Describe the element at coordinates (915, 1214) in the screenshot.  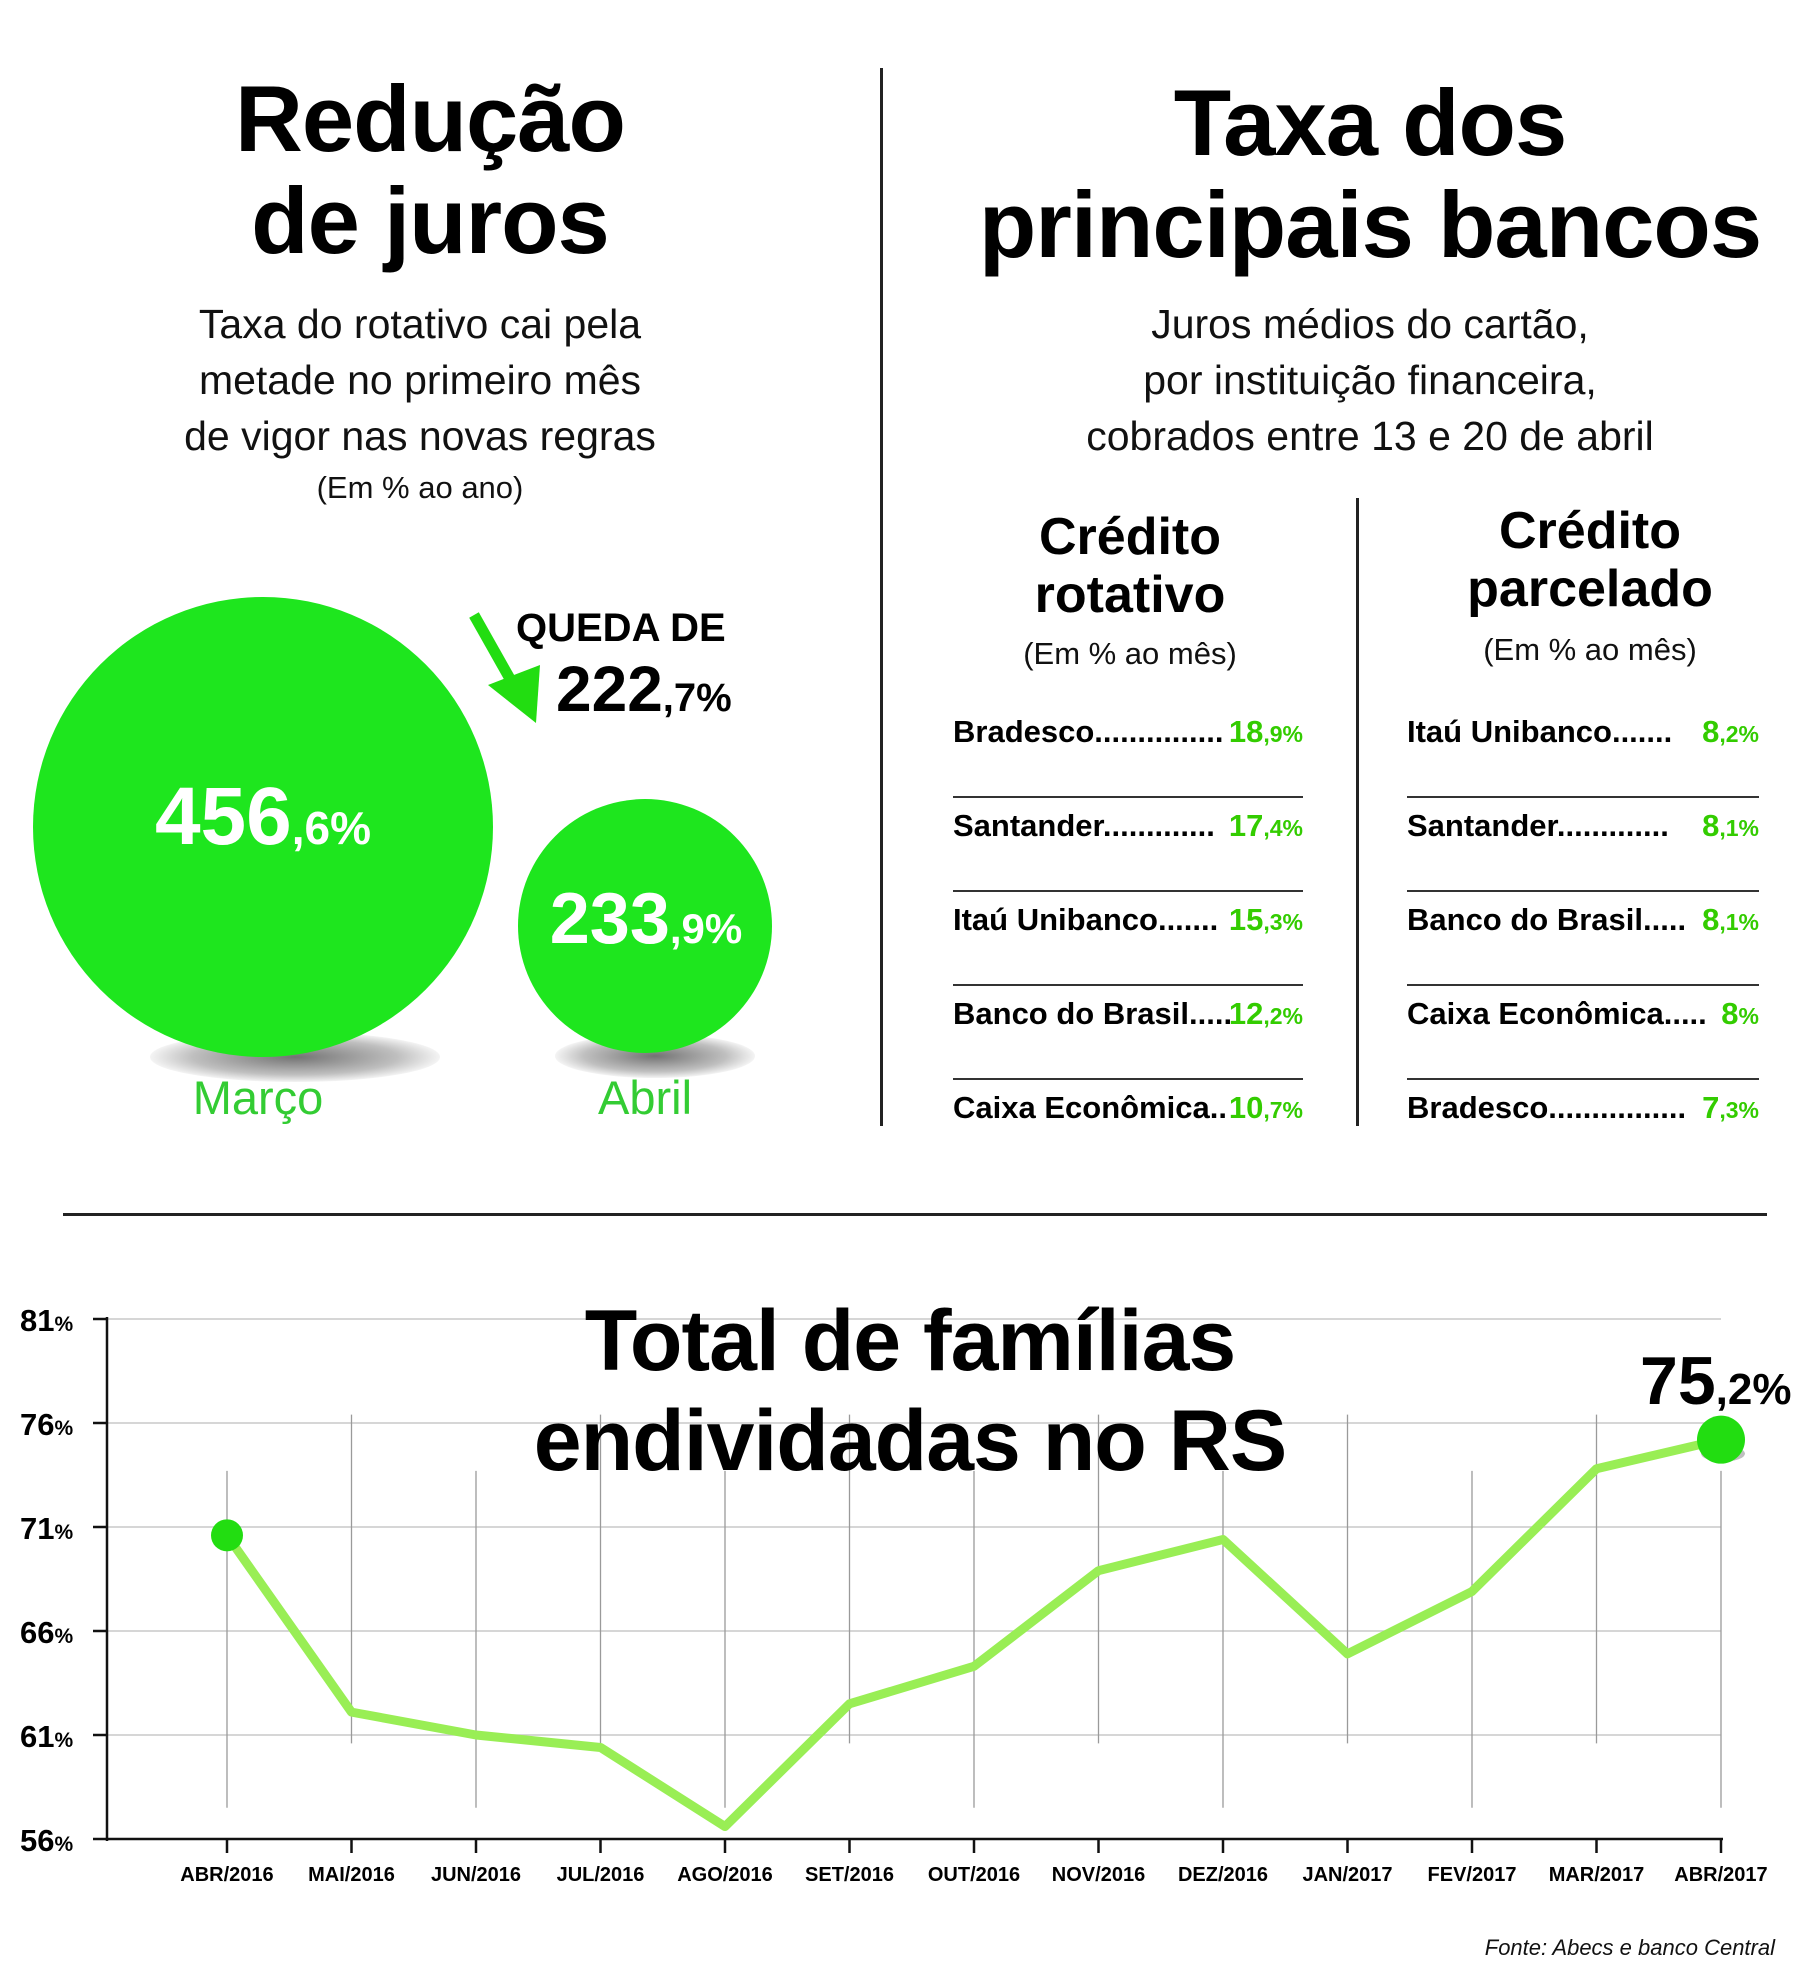
I see `section-divider` at that location.